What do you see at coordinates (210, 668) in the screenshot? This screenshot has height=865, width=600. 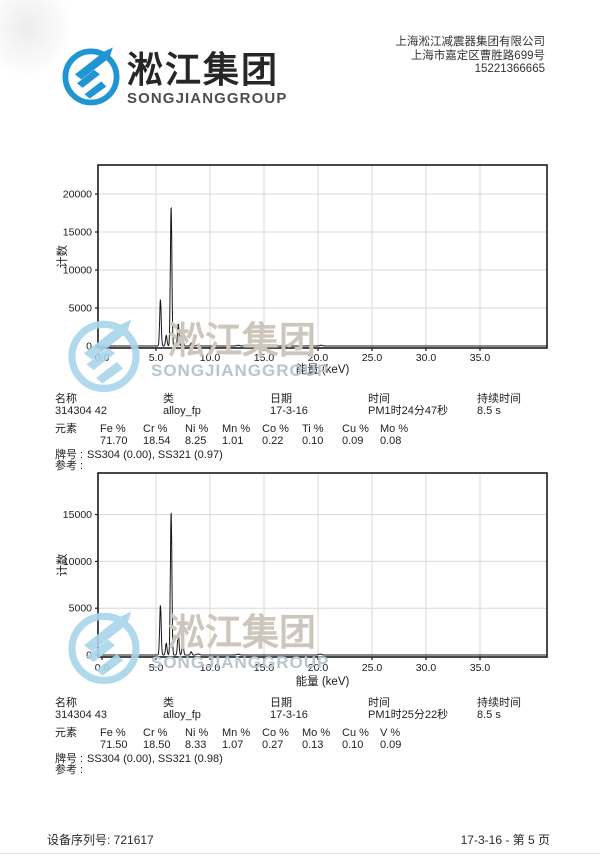 I see `svg-text: 10.0` at bounding box center [210, 668].